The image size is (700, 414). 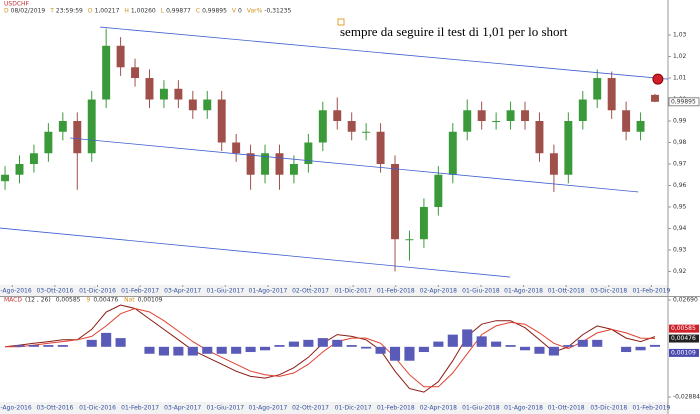 I want to click on header-value: -0,31235, so click(x=277, y=11).